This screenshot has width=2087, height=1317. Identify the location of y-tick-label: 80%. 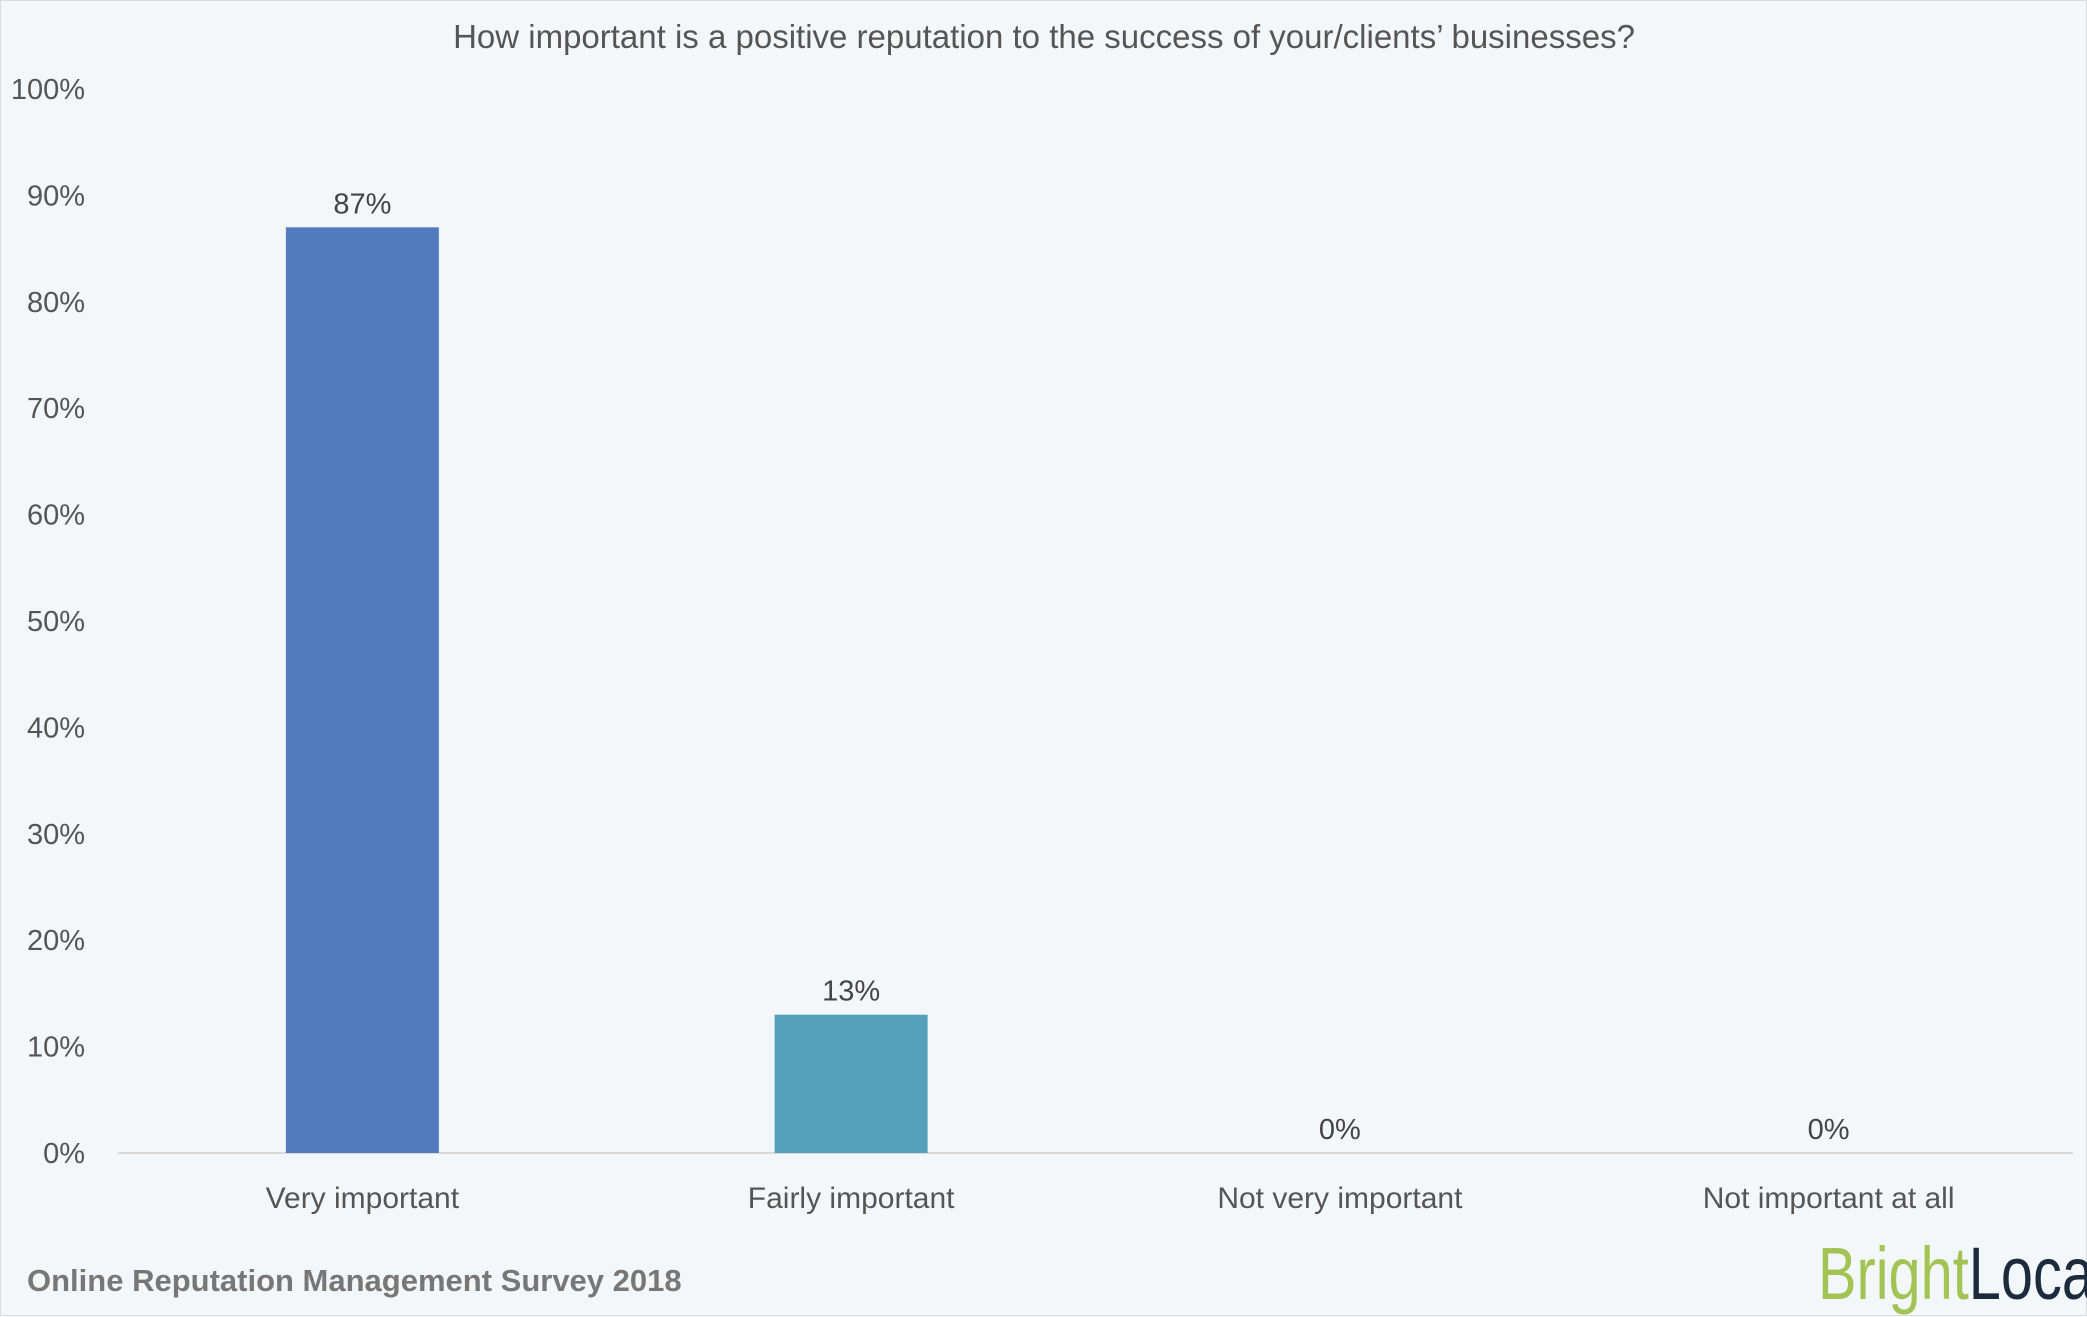
(56, 303).